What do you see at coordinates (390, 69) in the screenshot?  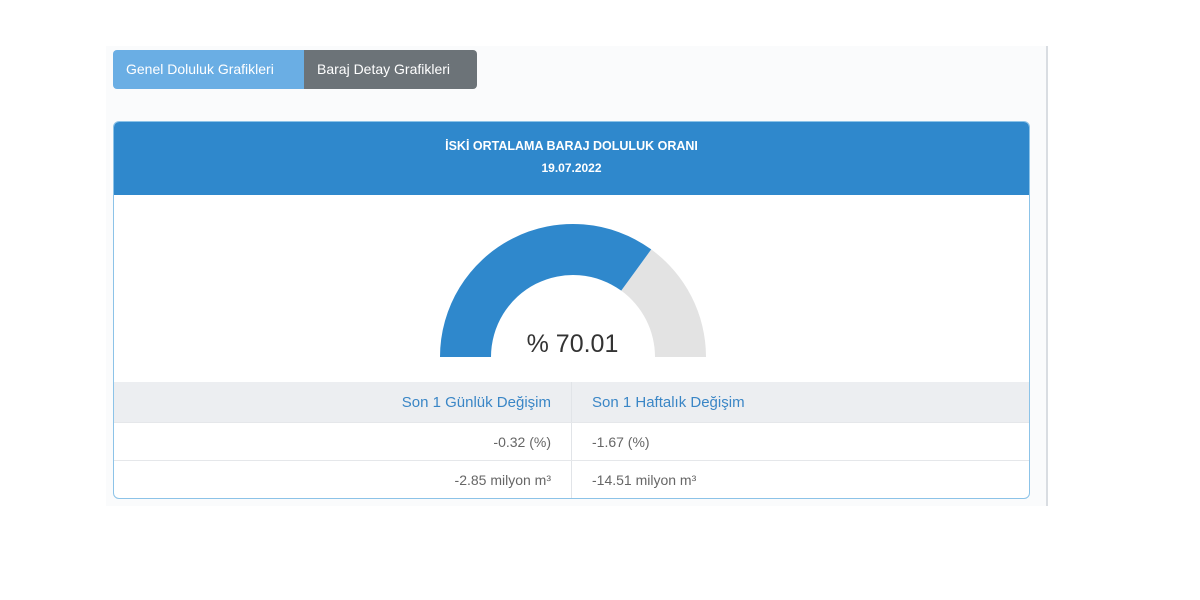 I see `tab-dam-detail-charts: Baraj Detay Grafikleri` at bounding box center [390, 69].